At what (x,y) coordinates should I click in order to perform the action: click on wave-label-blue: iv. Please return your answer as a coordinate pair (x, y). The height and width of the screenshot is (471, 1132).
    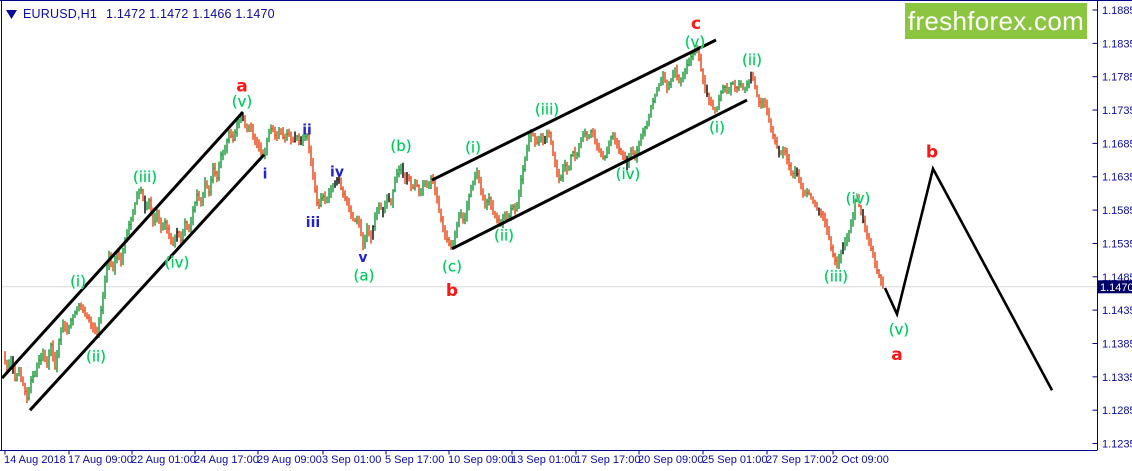
    Looking at the image, I should click on (337, 173).